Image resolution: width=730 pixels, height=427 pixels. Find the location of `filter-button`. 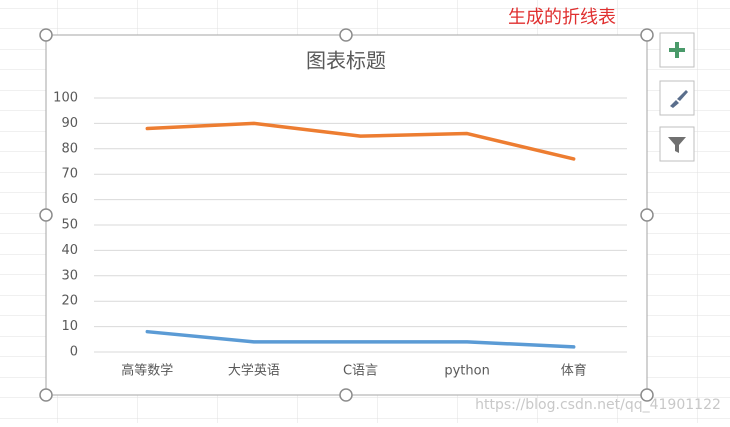

filter-button is located at coordinates (677, 144).